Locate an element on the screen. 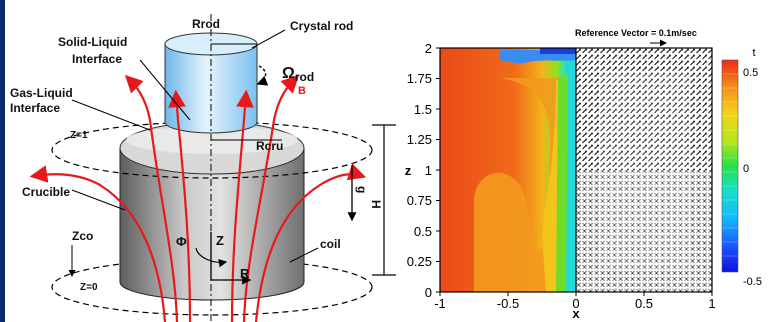 The width and height of the screenshot is (768, 322). label-z1: Z=1 is located at coordinates (79, 135).